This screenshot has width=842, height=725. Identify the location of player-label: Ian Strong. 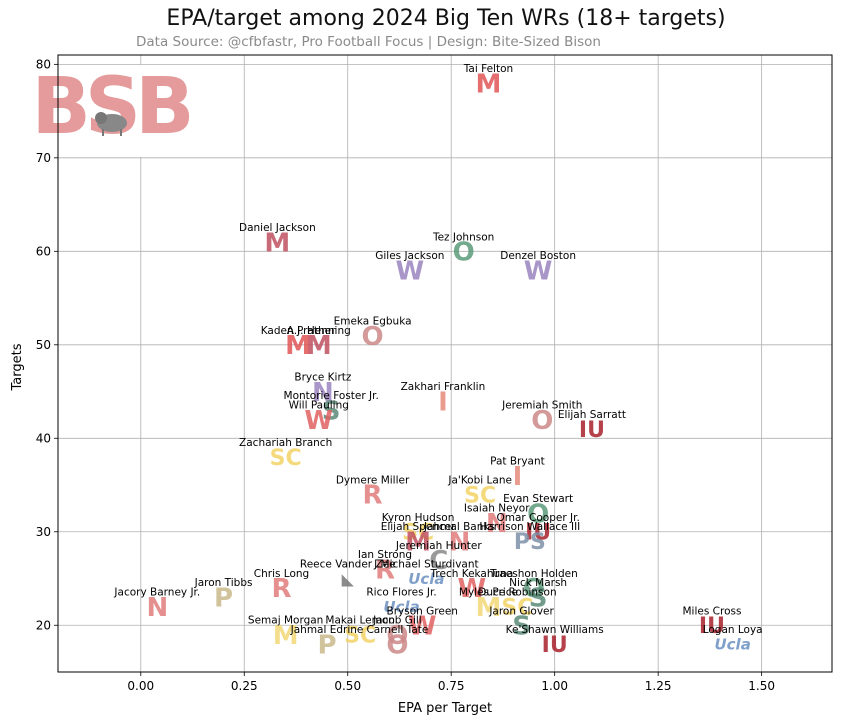
(385, 555).